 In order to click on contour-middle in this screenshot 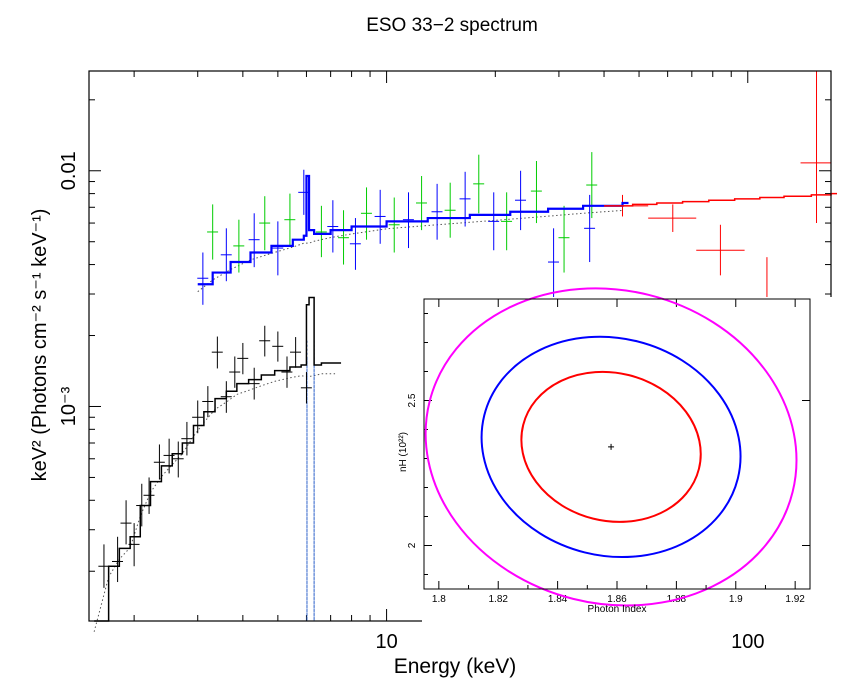, I will do `click(611, 447)`.